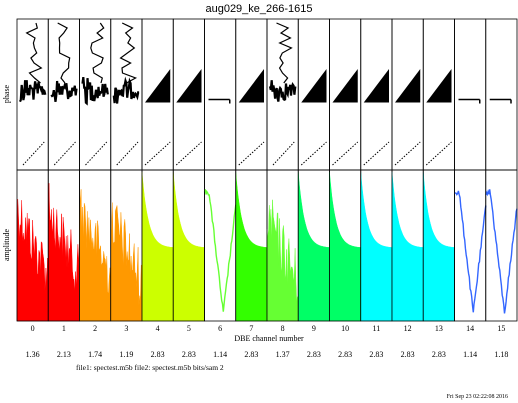  I want to click on channel-tick-0: 0, so click(33, 328).